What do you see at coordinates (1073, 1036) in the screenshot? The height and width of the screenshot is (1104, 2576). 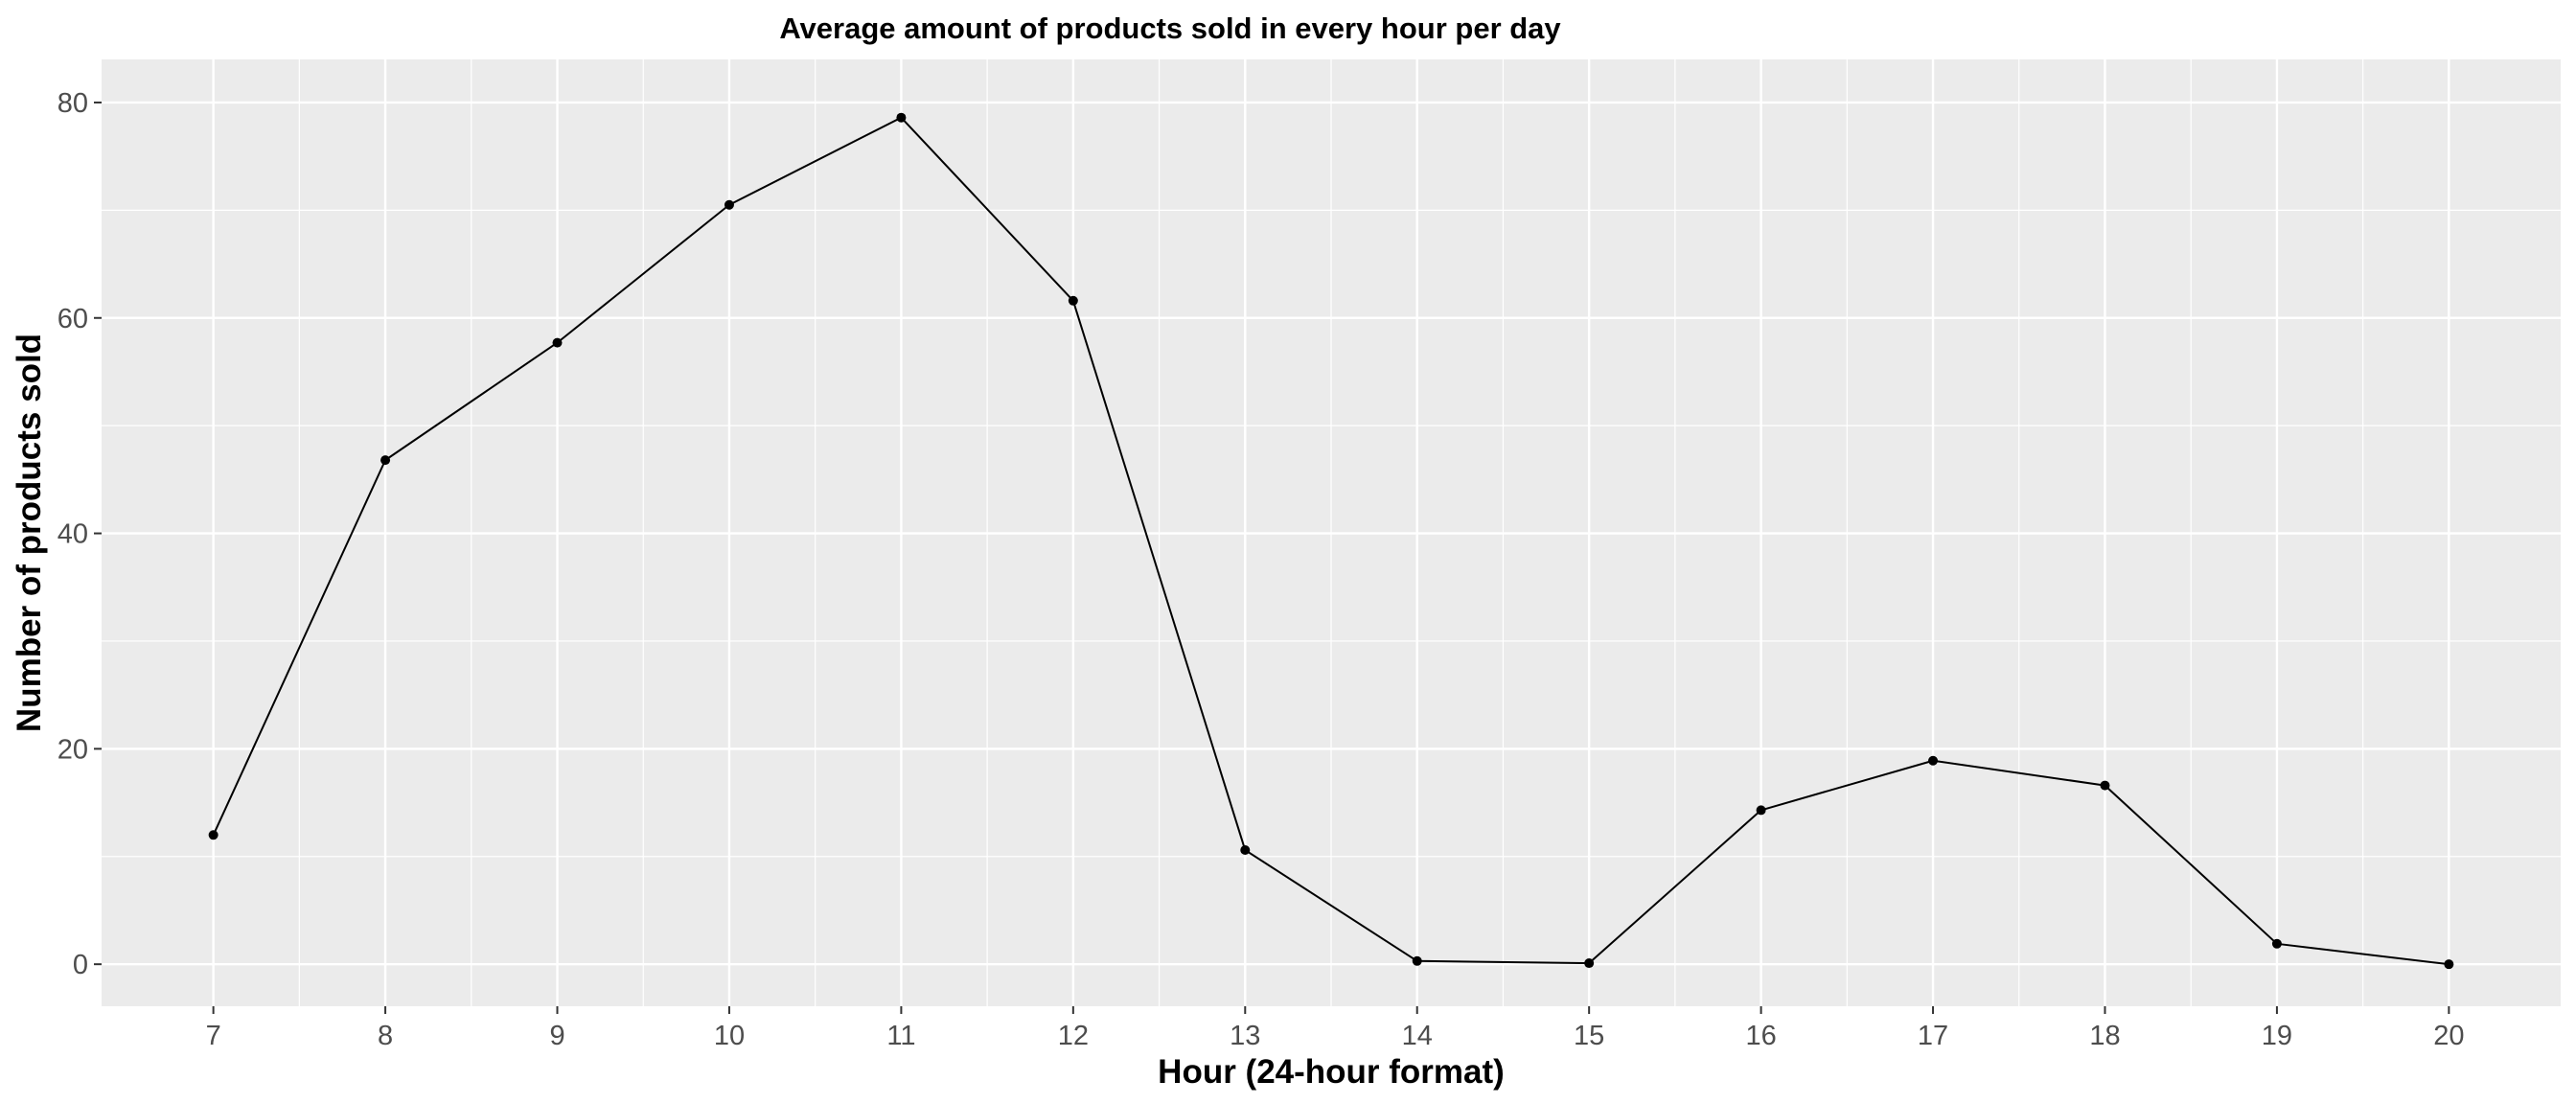 I see `x-tick-label: 12` at bounding box center [1073, 1036].